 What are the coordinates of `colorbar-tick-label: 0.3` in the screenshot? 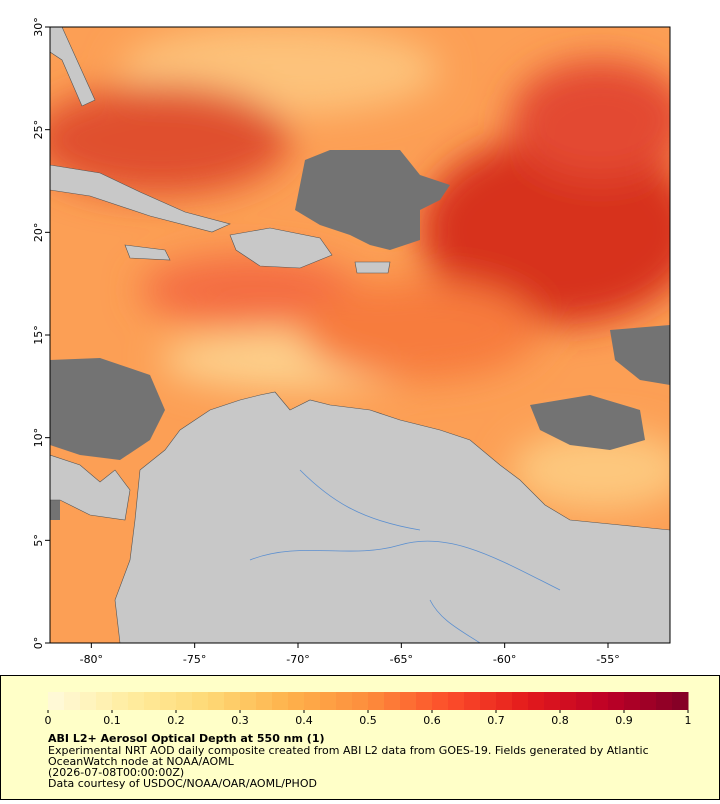 It's located at (240, 720).